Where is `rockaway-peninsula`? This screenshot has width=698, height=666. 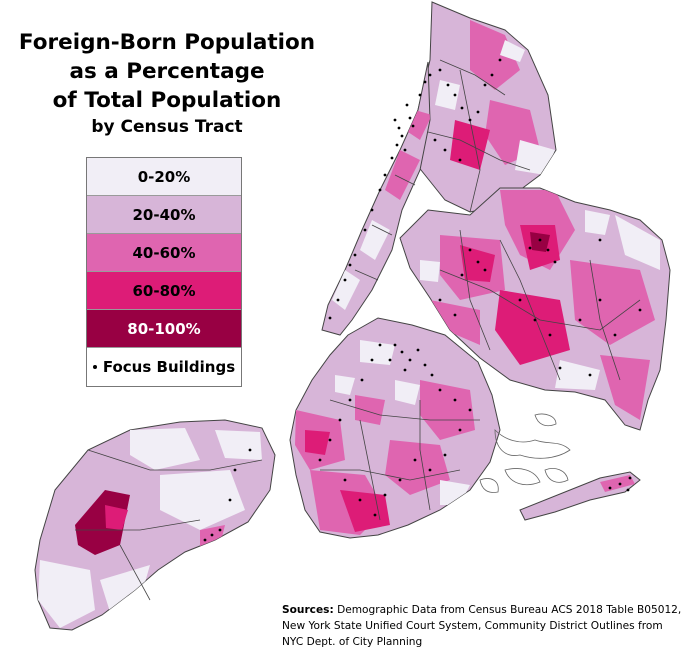
rockaway-peninsula is located at coordinates (580, 496).